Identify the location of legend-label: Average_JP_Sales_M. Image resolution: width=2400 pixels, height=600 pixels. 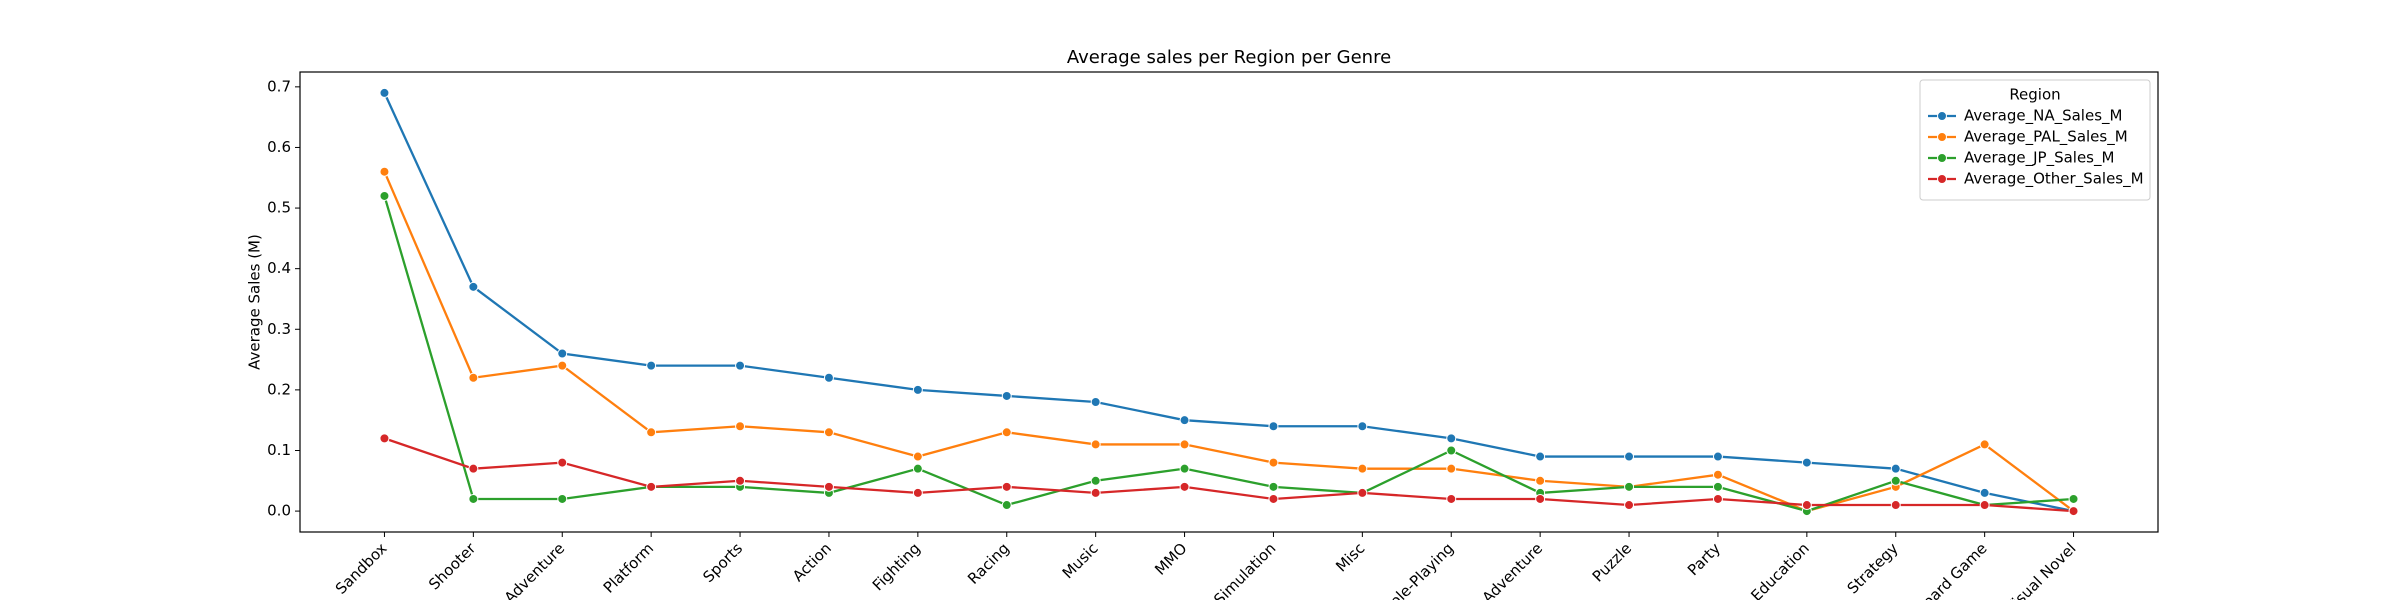
(2039, 158).